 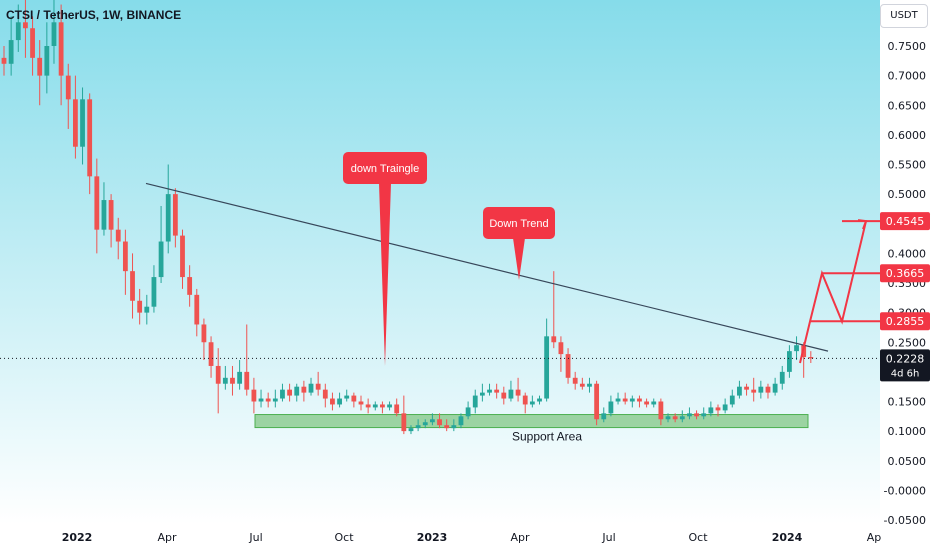 I want to click on target-price-tag, so click(x=905, y=273).